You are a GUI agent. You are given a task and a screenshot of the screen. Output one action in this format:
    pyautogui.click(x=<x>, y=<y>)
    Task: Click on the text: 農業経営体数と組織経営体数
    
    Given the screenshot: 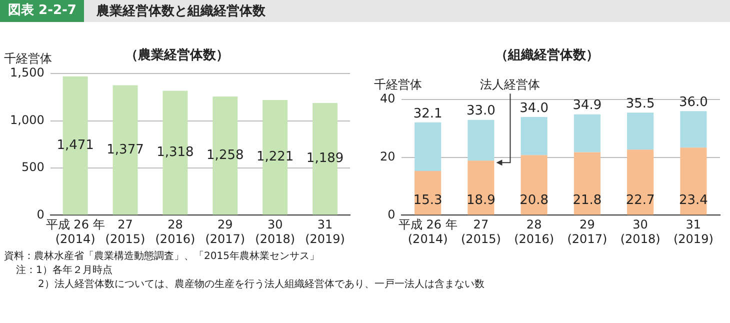 What is the action you would take?
    pyautogui.click(x=181, y=11)
    